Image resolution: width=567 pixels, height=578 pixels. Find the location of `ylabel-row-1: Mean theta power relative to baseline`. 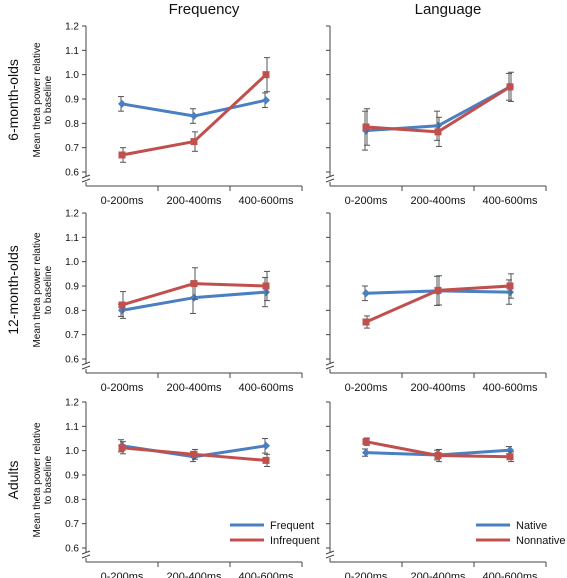

ylabel-row-1: Mean theta power relative to baseline is located at coordinates (43, 100).